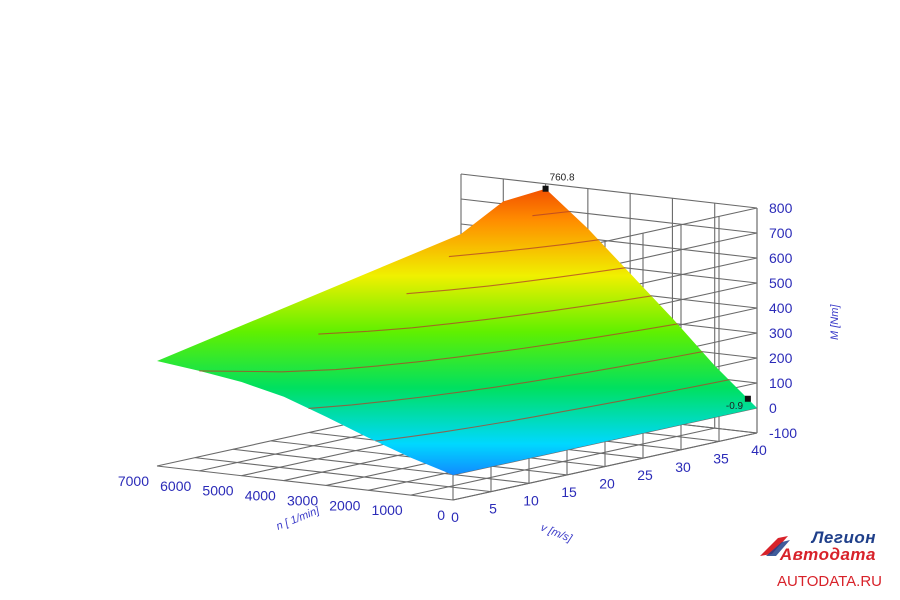 This screenshot has width=900, height=600. What do you see at coordinates (344, 505) in the screenshot?
I see `x-tick-label: 2000` at bounding box center [344, 505].